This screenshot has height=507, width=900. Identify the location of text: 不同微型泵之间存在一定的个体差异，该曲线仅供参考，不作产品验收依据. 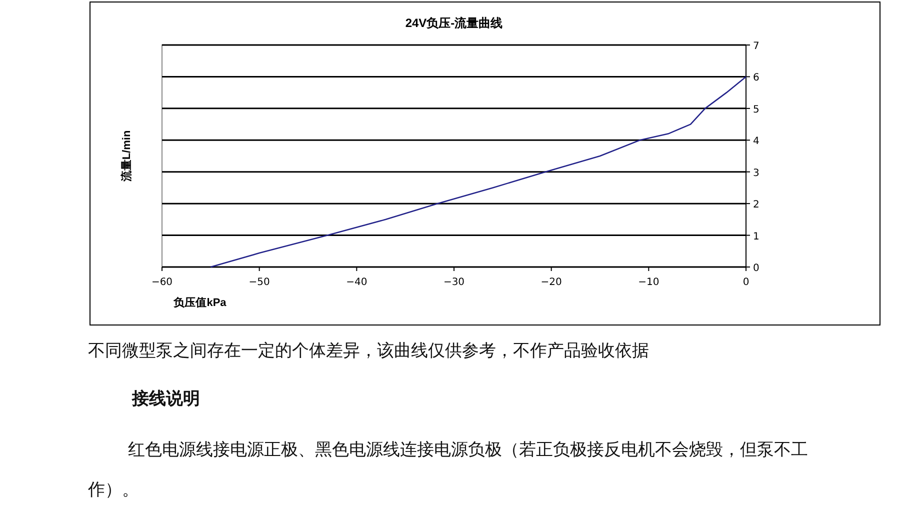
(369, 351).